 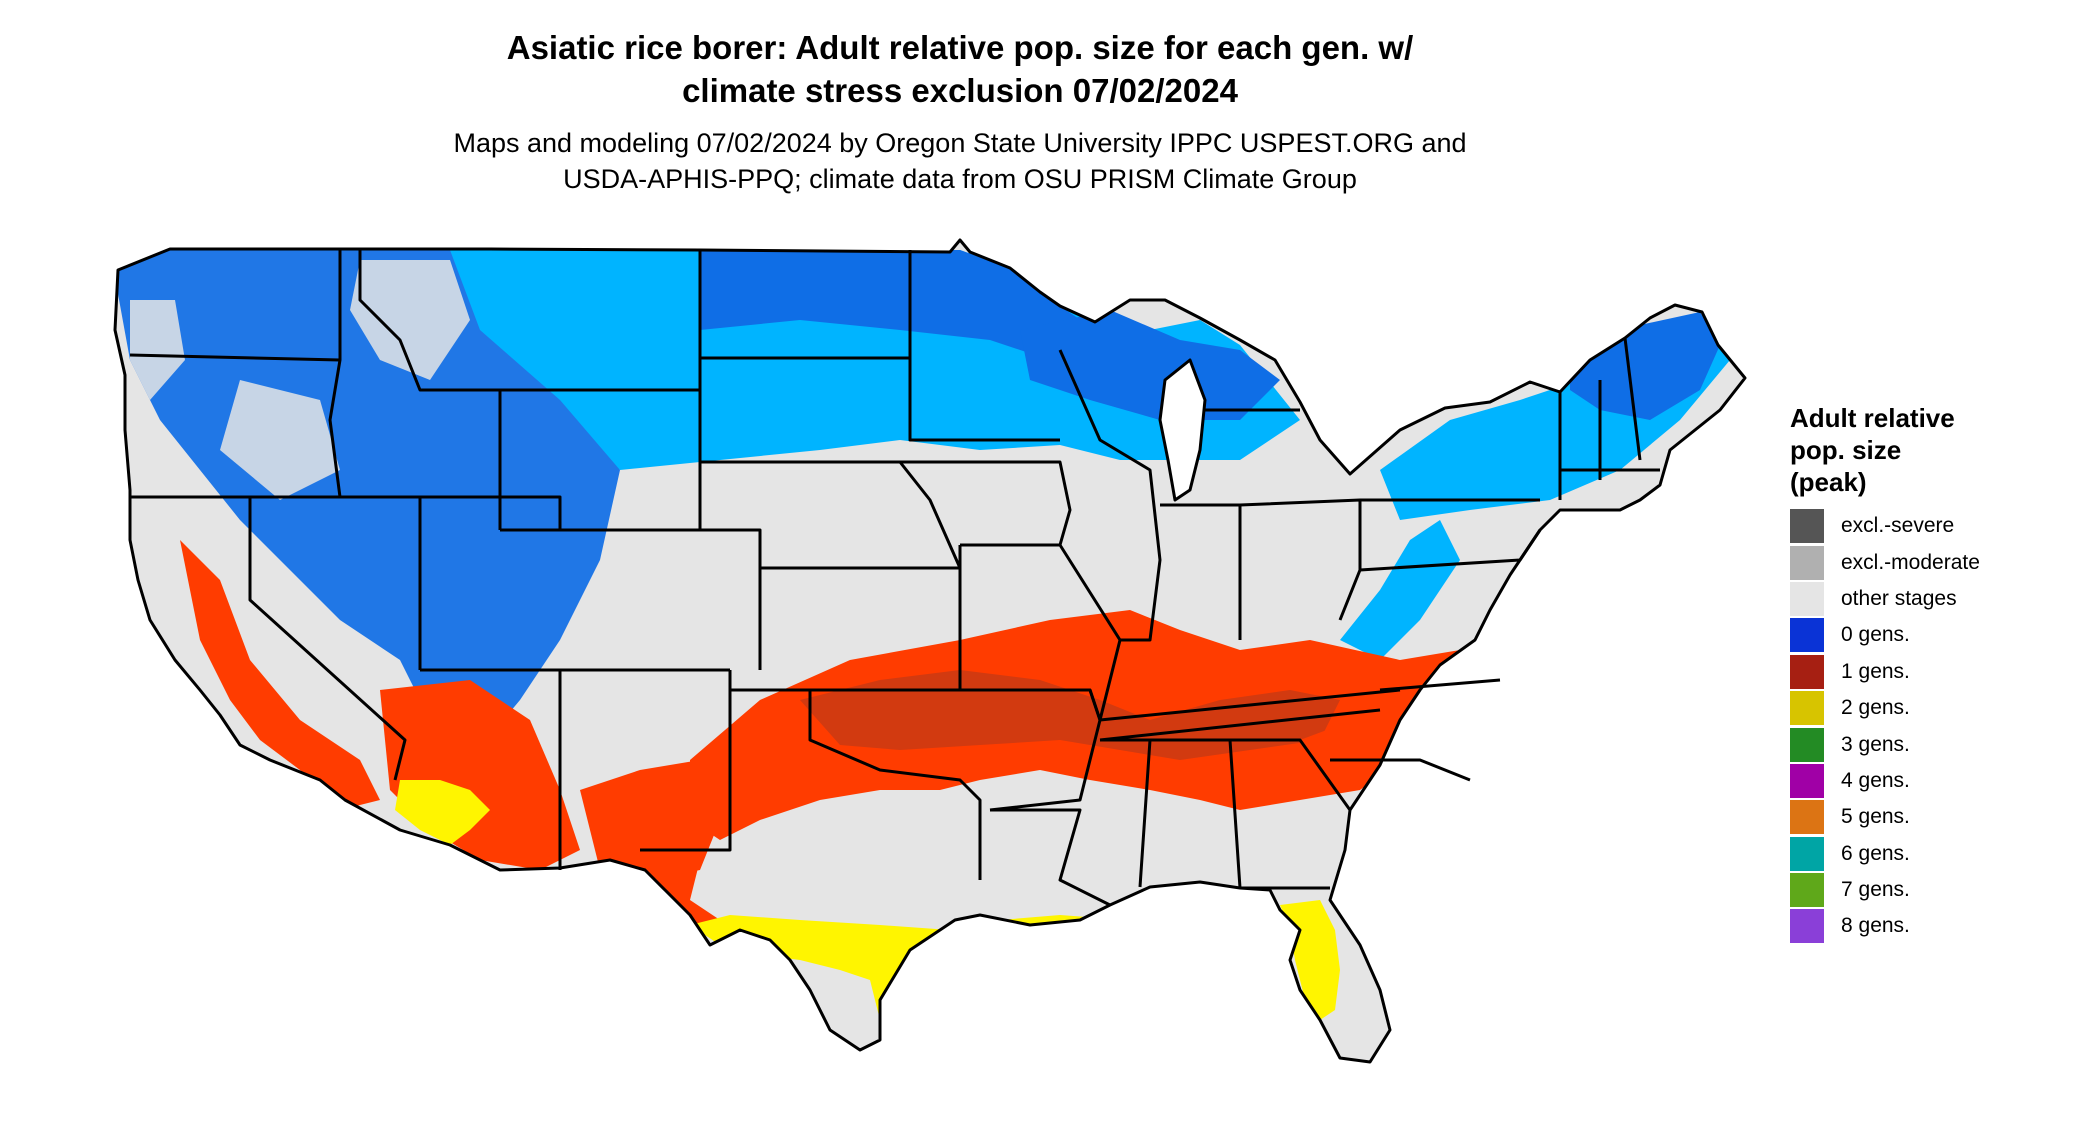 I want to click on region-green-keys, so click(x=1352, y=1061).